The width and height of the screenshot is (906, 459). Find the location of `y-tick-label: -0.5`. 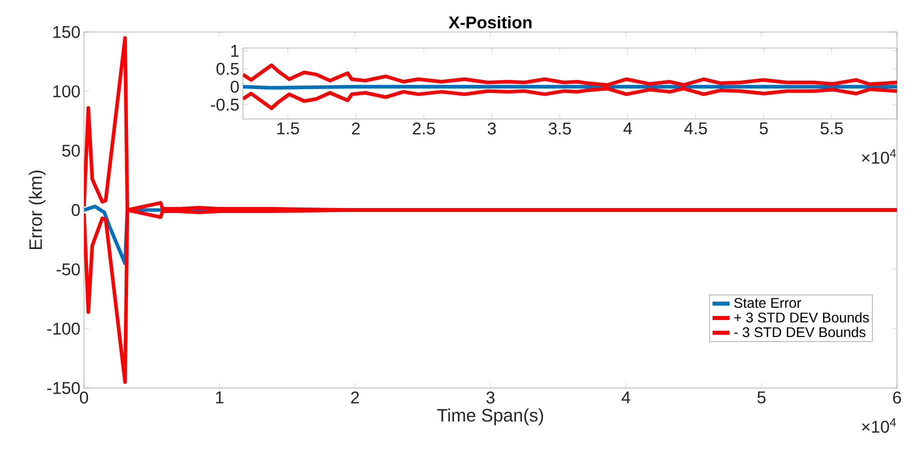

y-tick-label: -0.5 is located at coordinates (224, 104).